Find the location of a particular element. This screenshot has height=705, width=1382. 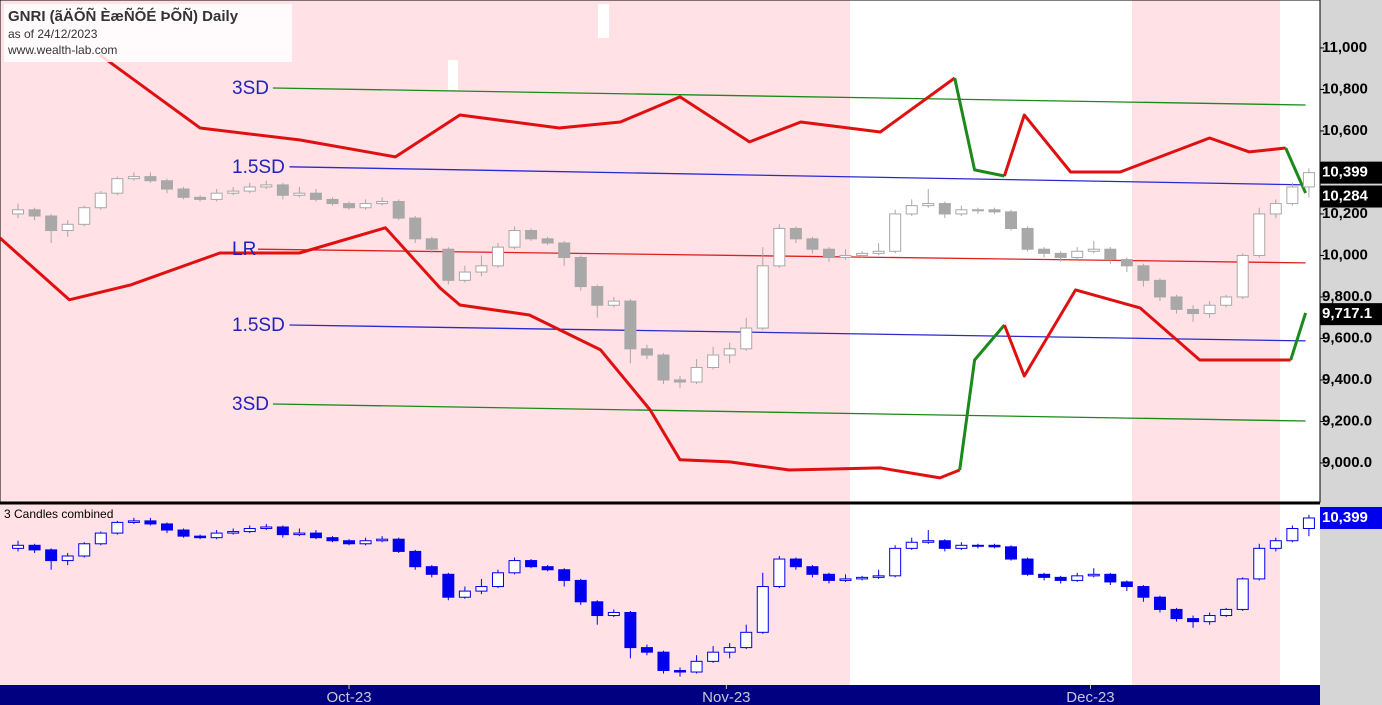

x-tick-label: Nov-23 is located at coordinates (726, 697).